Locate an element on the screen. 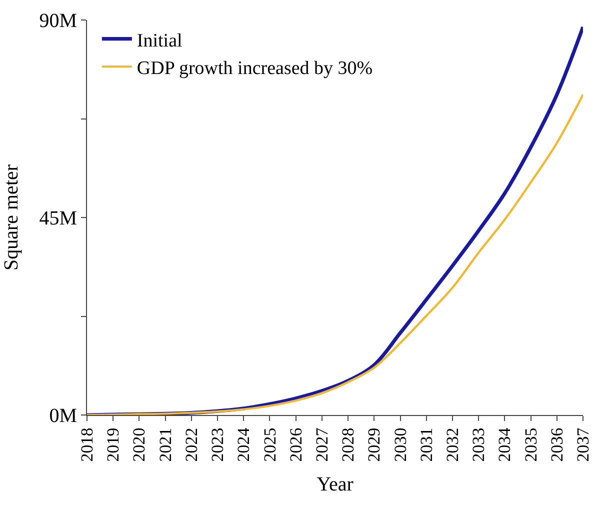 Image resolution: width=603 pixels, height=520 pixels. x-tick-label: 2031 is located at coordinates (426, 445).